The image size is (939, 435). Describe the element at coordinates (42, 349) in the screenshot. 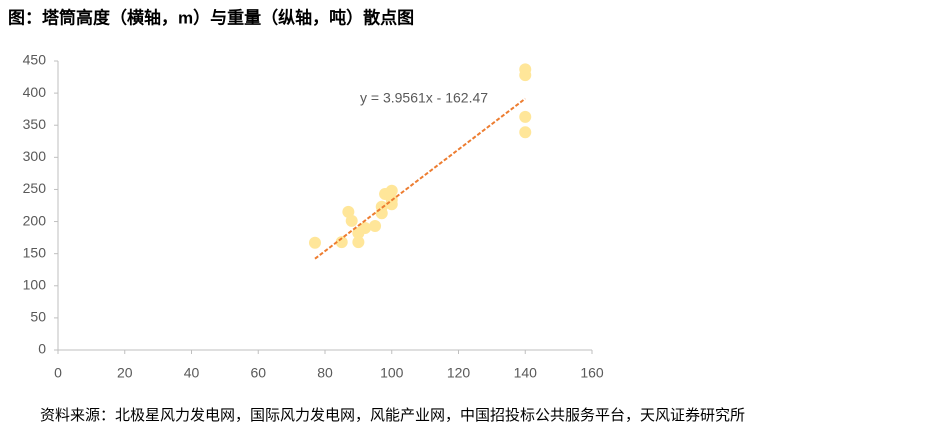

I see `y-tick-label: 0` at that location.